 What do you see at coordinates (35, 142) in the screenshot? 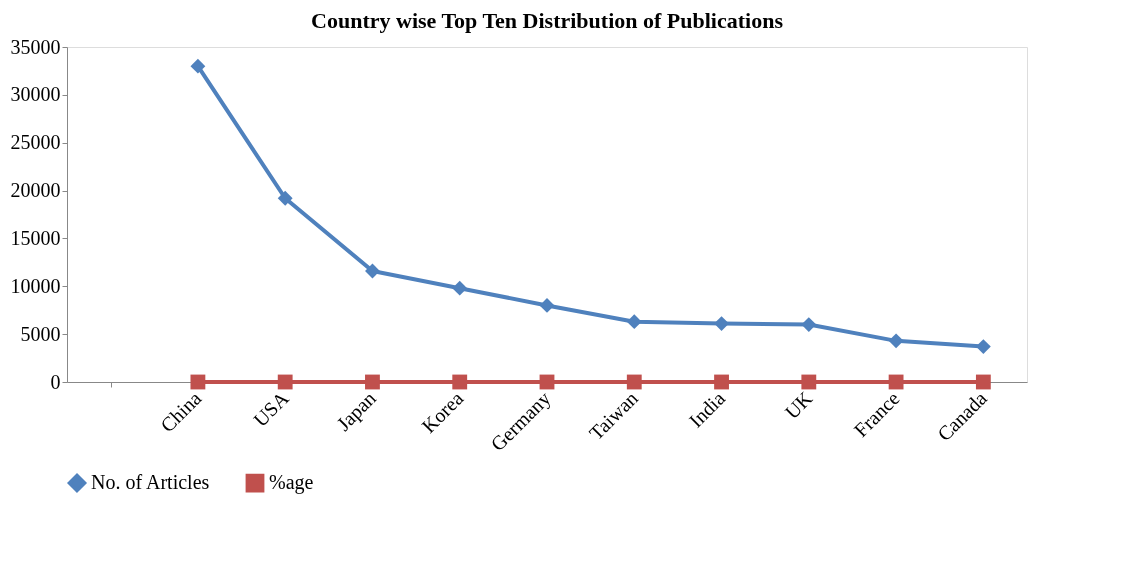
I see `y-tick-label: 25000` at bounding box center [35, 142].